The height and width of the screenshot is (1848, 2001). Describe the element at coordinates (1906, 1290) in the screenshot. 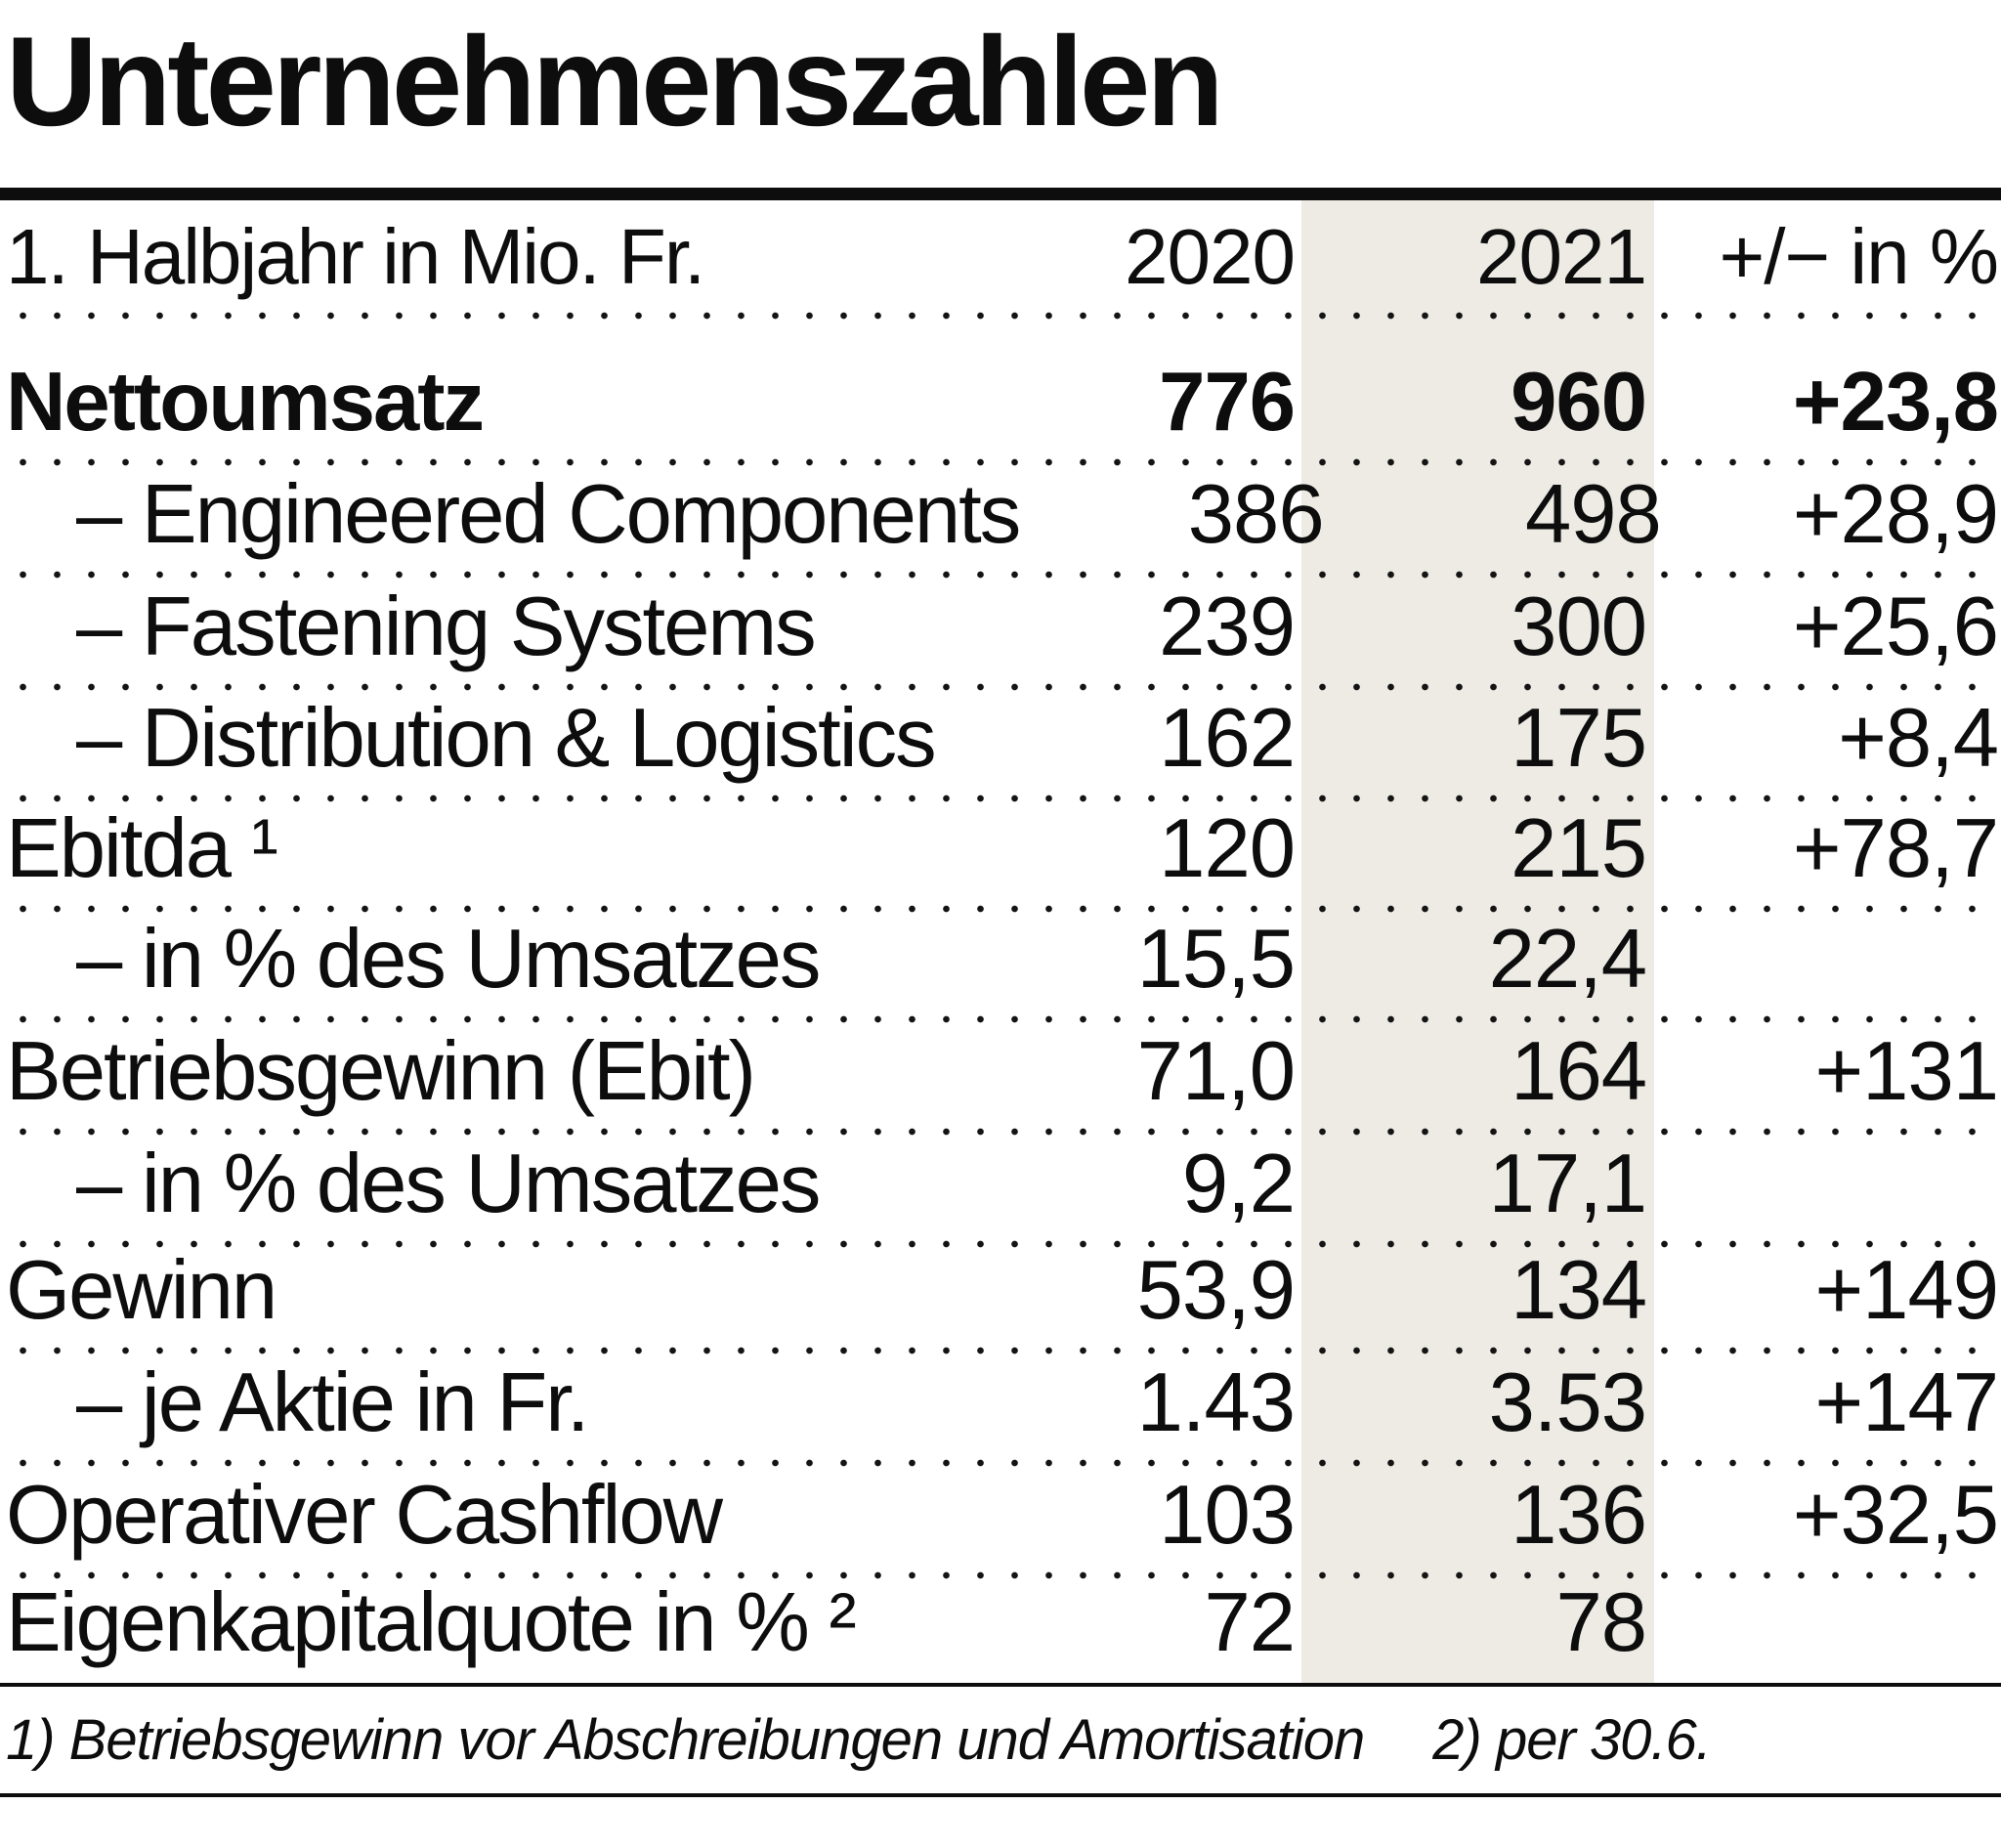

I see `value-change: +149` at that location.